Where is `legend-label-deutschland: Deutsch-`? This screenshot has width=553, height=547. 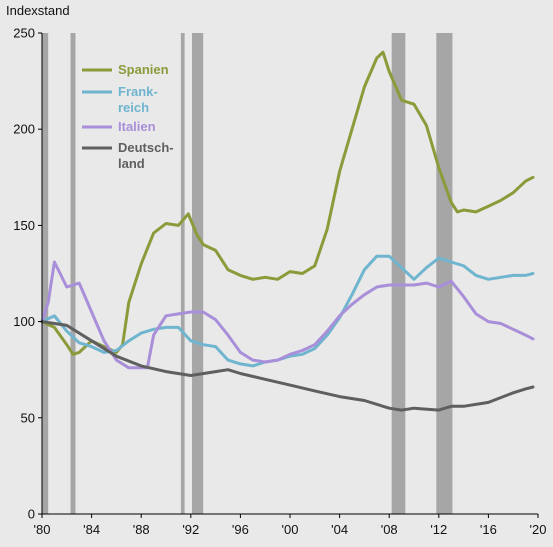 legend-label-deutschland: Deutsch- is located at coordinates (146, 147).